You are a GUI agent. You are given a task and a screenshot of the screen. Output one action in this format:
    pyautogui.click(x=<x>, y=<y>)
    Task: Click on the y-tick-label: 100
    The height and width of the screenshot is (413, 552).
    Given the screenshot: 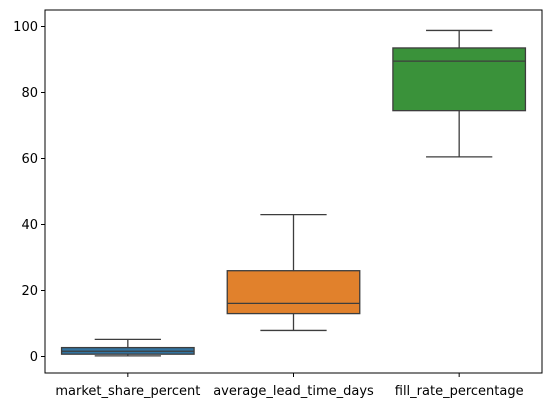 What is the action you would take?
    pyautogui.click(x=25, y=27)
    